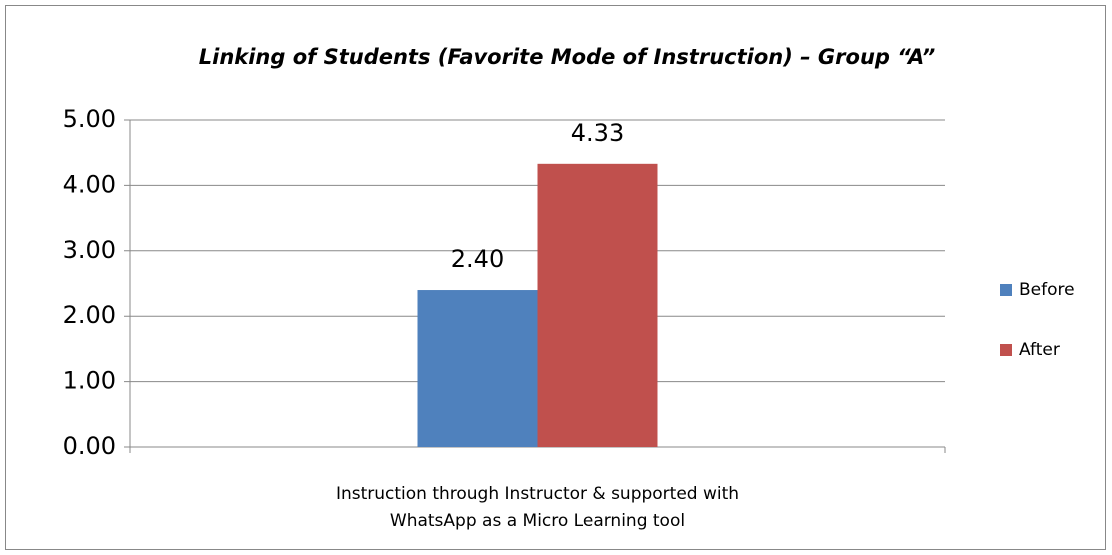  I want to click on legend-label: Before, so click(1047, 290).